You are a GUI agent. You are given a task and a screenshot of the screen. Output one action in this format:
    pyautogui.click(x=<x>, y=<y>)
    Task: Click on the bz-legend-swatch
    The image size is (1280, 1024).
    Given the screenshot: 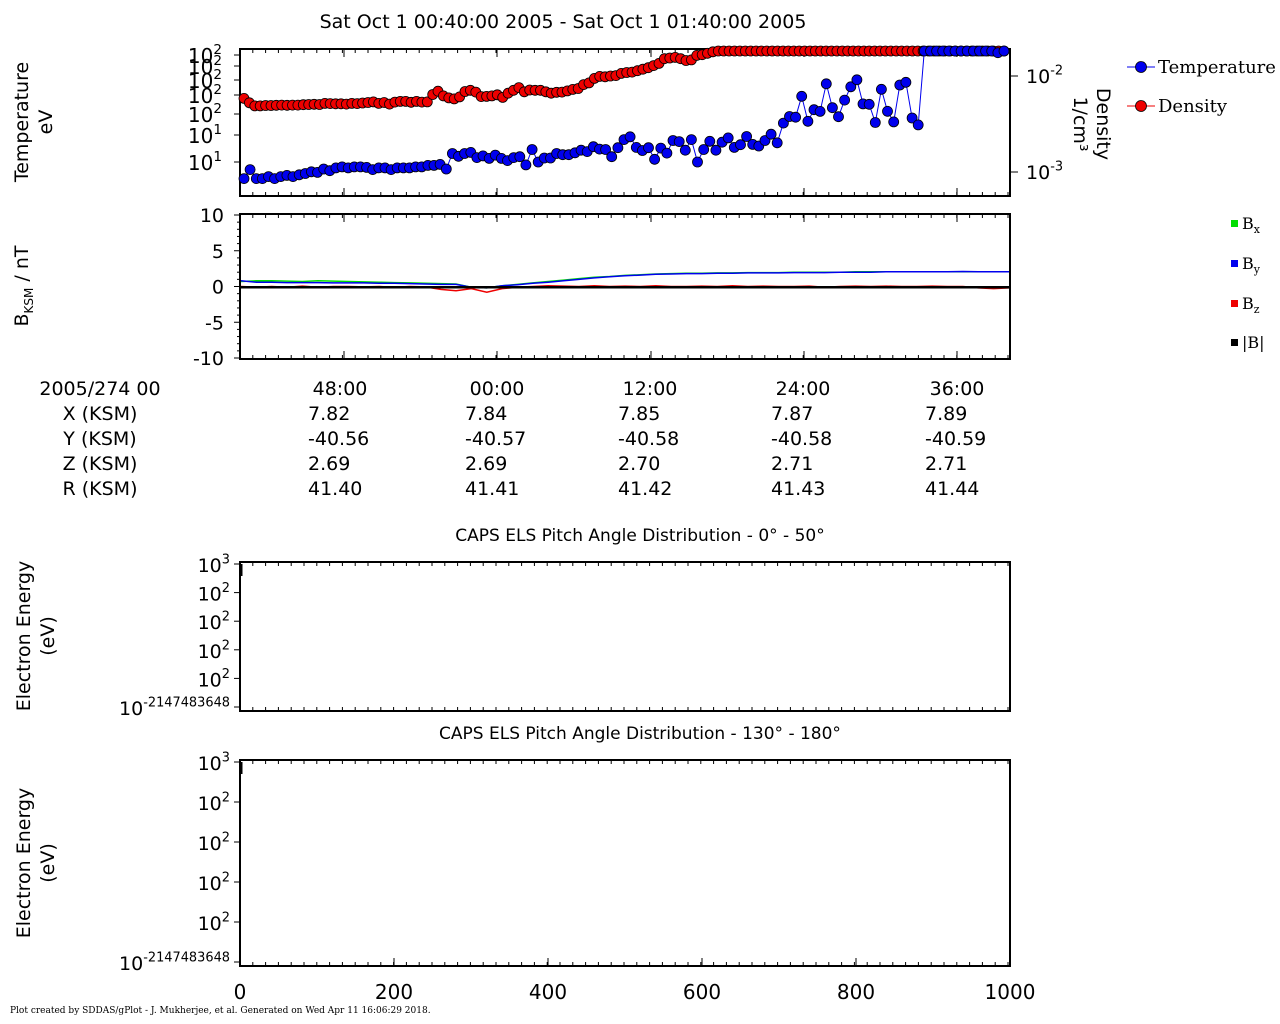 What is the action you would take?
    pyautogui.click(x=1234, y=303)
    